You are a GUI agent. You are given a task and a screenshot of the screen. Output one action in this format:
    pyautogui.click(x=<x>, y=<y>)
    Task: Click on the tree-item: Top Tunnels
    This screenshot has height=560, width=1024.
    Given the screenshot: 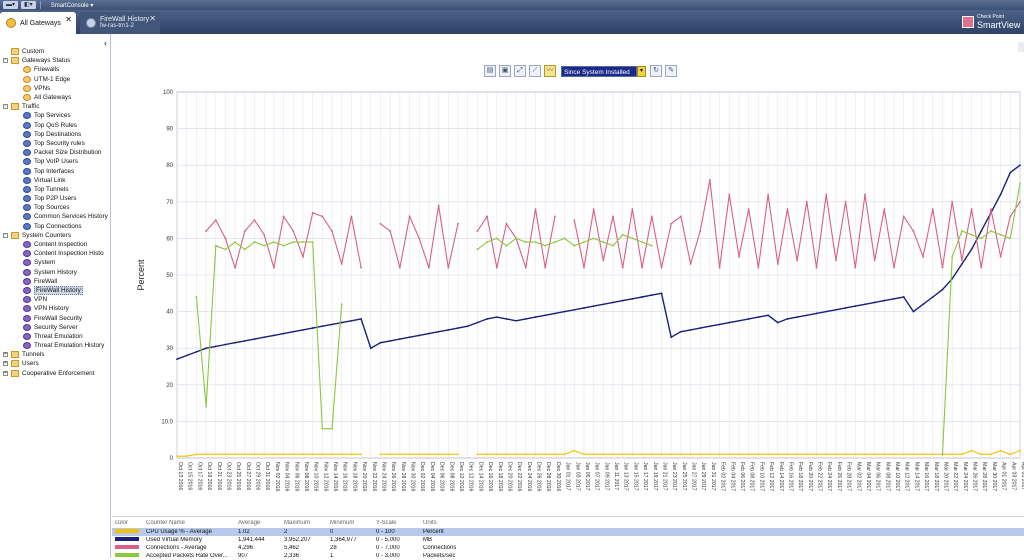 What is the action you would take?
    pyautogui.click(x=55, y=189)
    